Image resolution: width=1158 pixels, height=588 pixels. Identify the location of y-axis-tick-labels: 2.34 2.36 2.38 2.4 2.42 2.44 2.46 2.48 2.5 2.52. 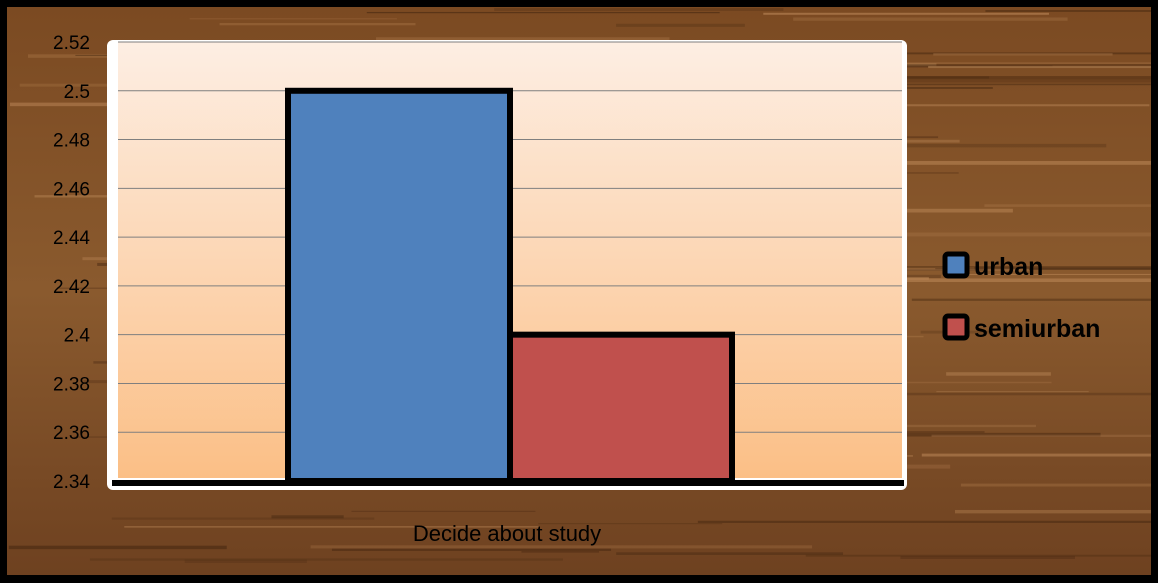
(71, 263).